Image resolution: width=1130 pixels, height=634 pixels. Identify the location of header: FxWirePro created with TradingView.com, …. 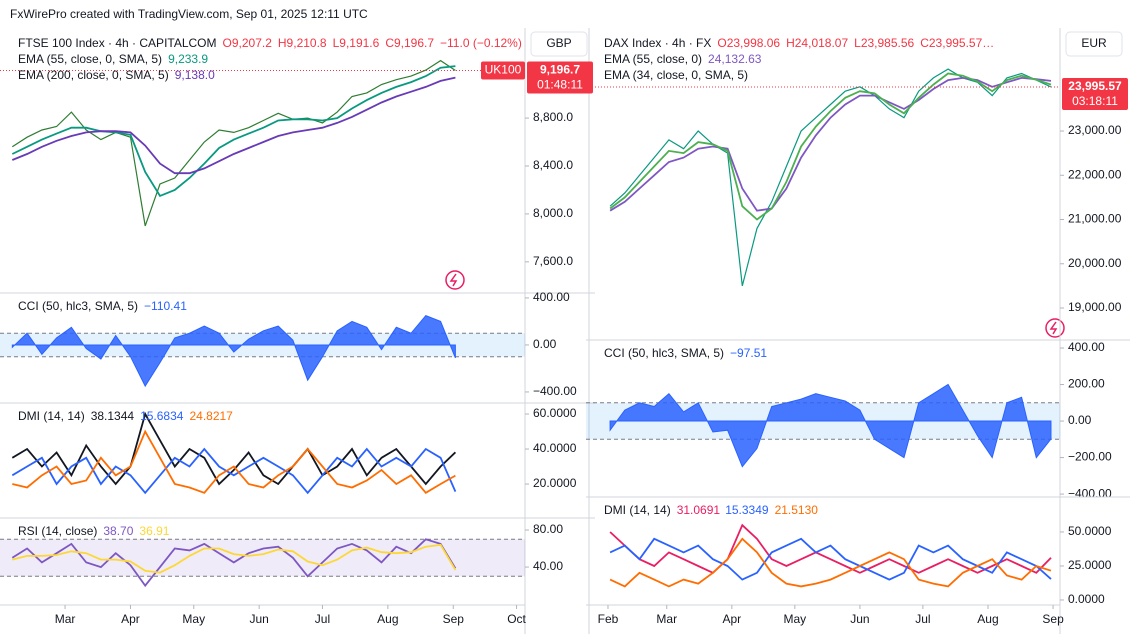
(189, 14).